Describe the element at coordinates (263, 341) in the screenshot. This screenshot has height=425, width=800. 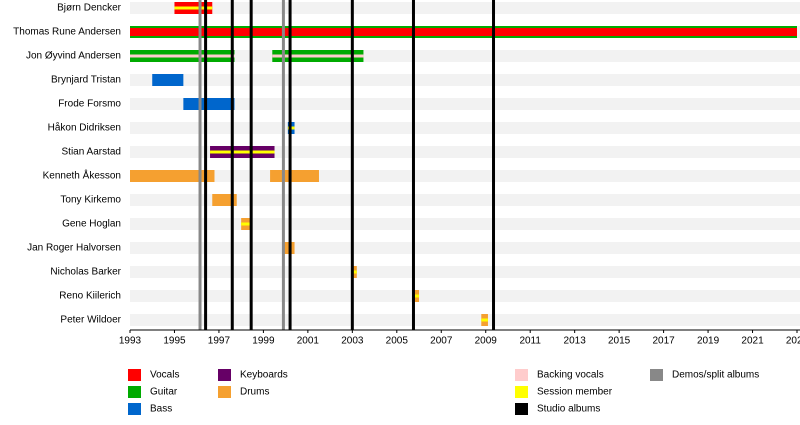
I see `x-tick-label: 1999` at that location.